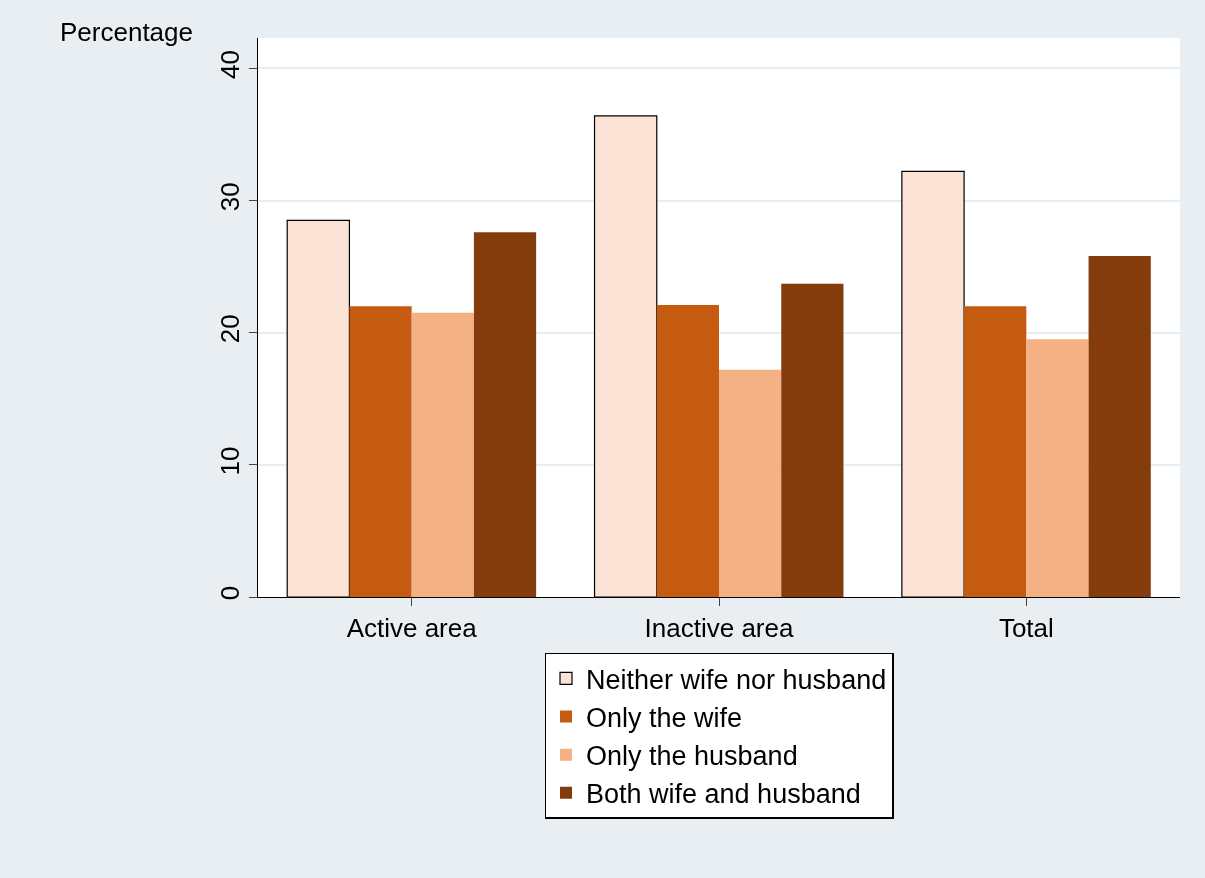  What do you see at coordinates (229, 64) in the screenshot?
I see `y-tick-label: 40` at bounding box center [229, 64].